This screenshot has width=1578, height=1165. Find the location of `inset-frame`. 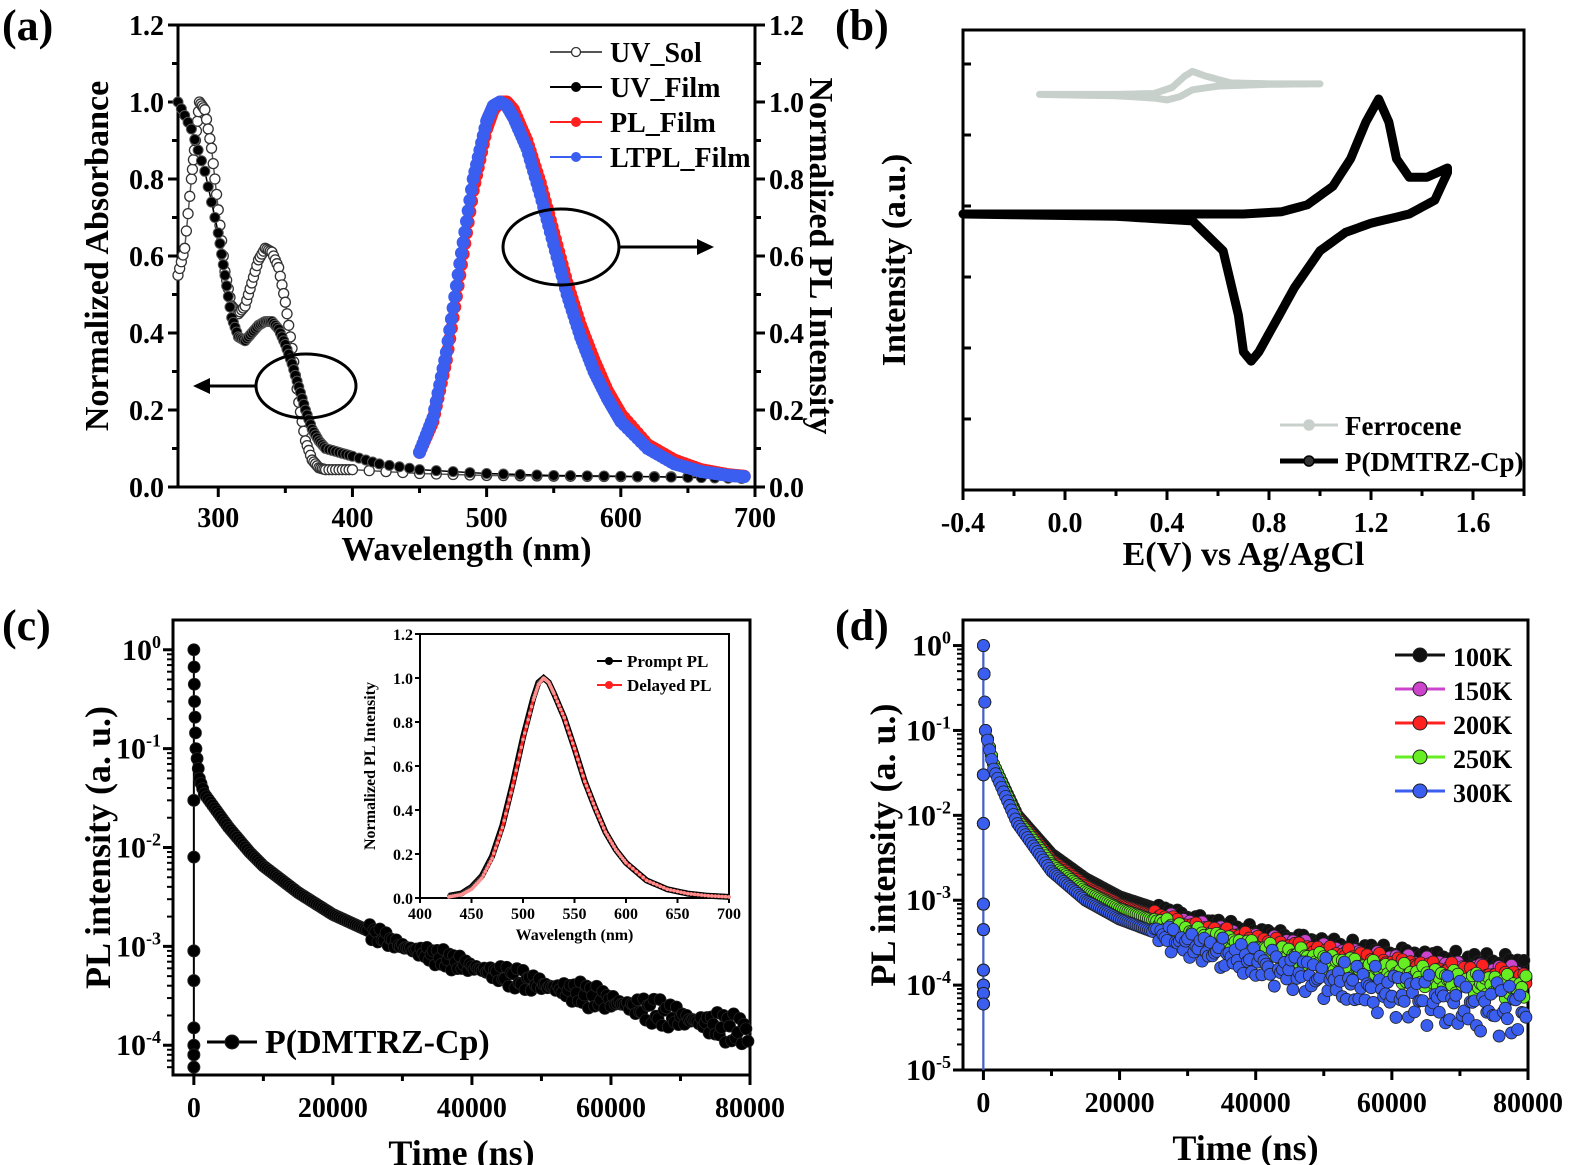

inset-frame is located at coordinates (574, 766).